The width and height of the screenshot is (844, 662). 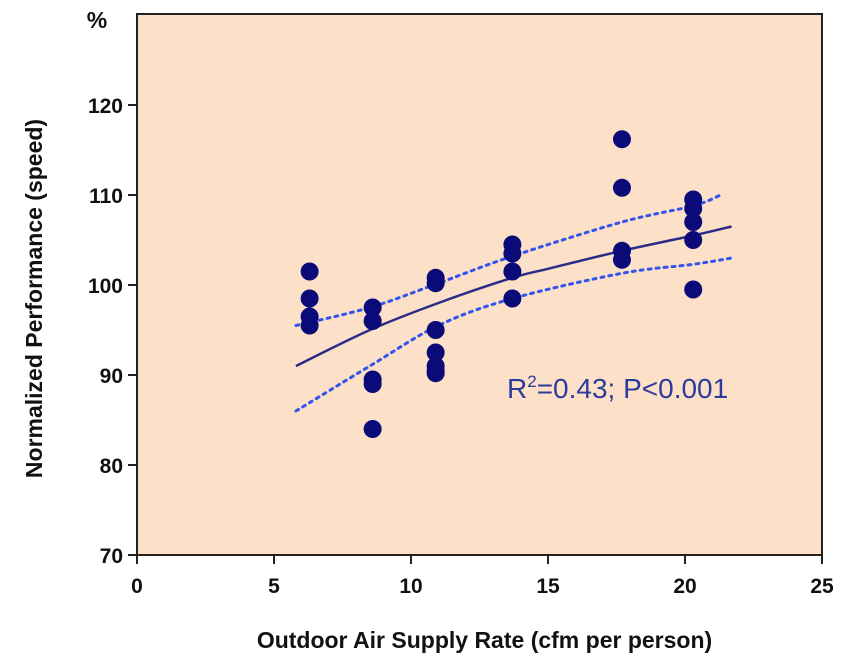 I want to click on x-tick-label: 0, so click(x=137, y=586).